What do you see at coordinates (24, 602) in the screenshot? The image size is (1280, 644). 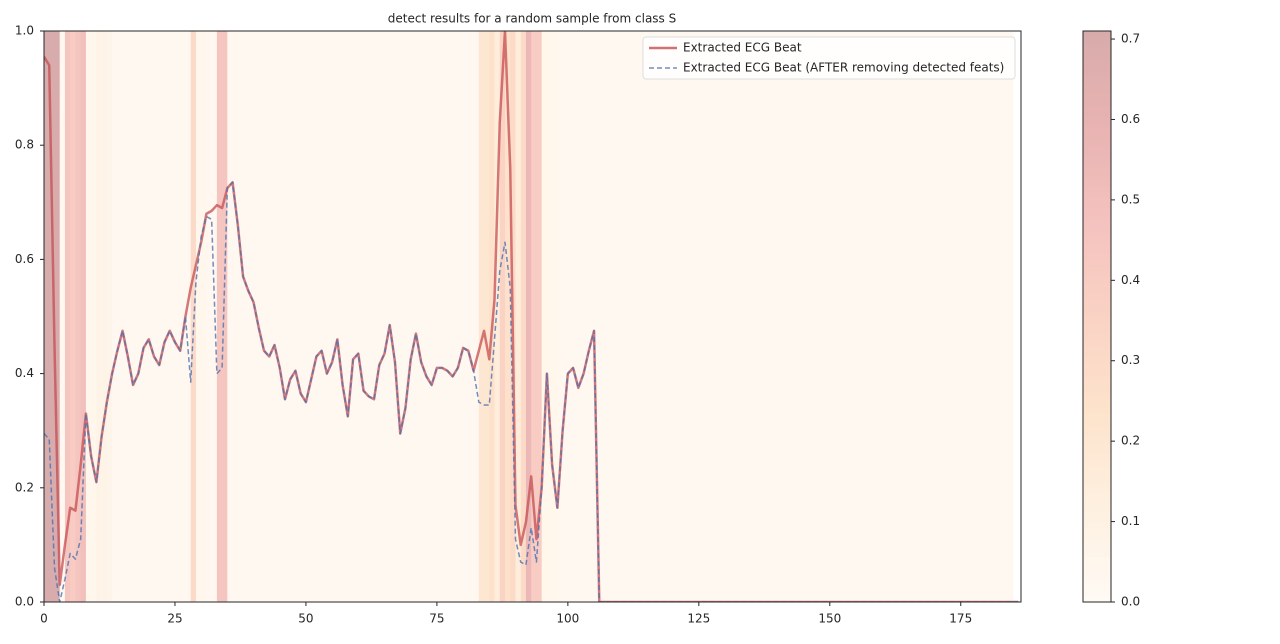 I see `y-tick-label: 0.0` at bounding box center [24, 602].